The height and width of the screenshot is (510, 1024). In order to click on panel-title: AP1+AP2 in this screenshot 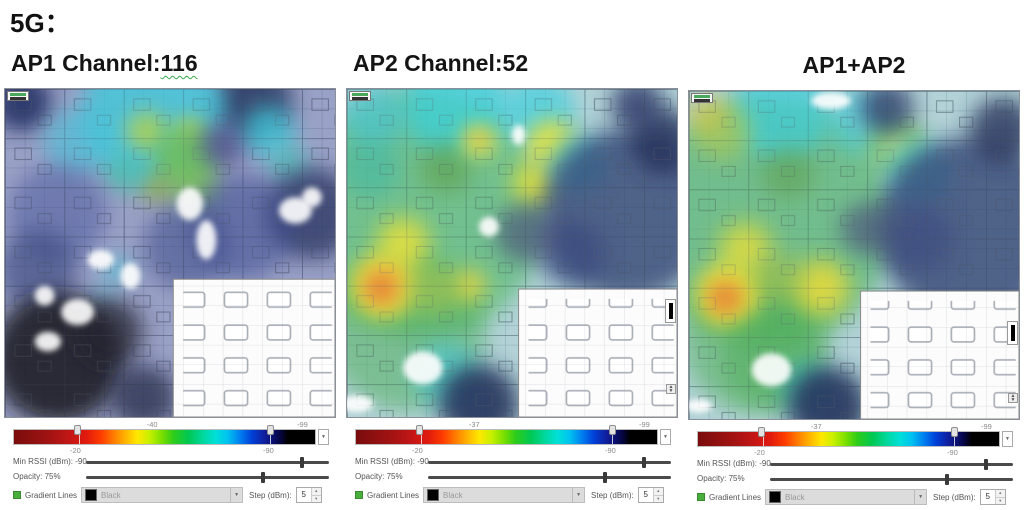, I will do `click(854, 70)`.